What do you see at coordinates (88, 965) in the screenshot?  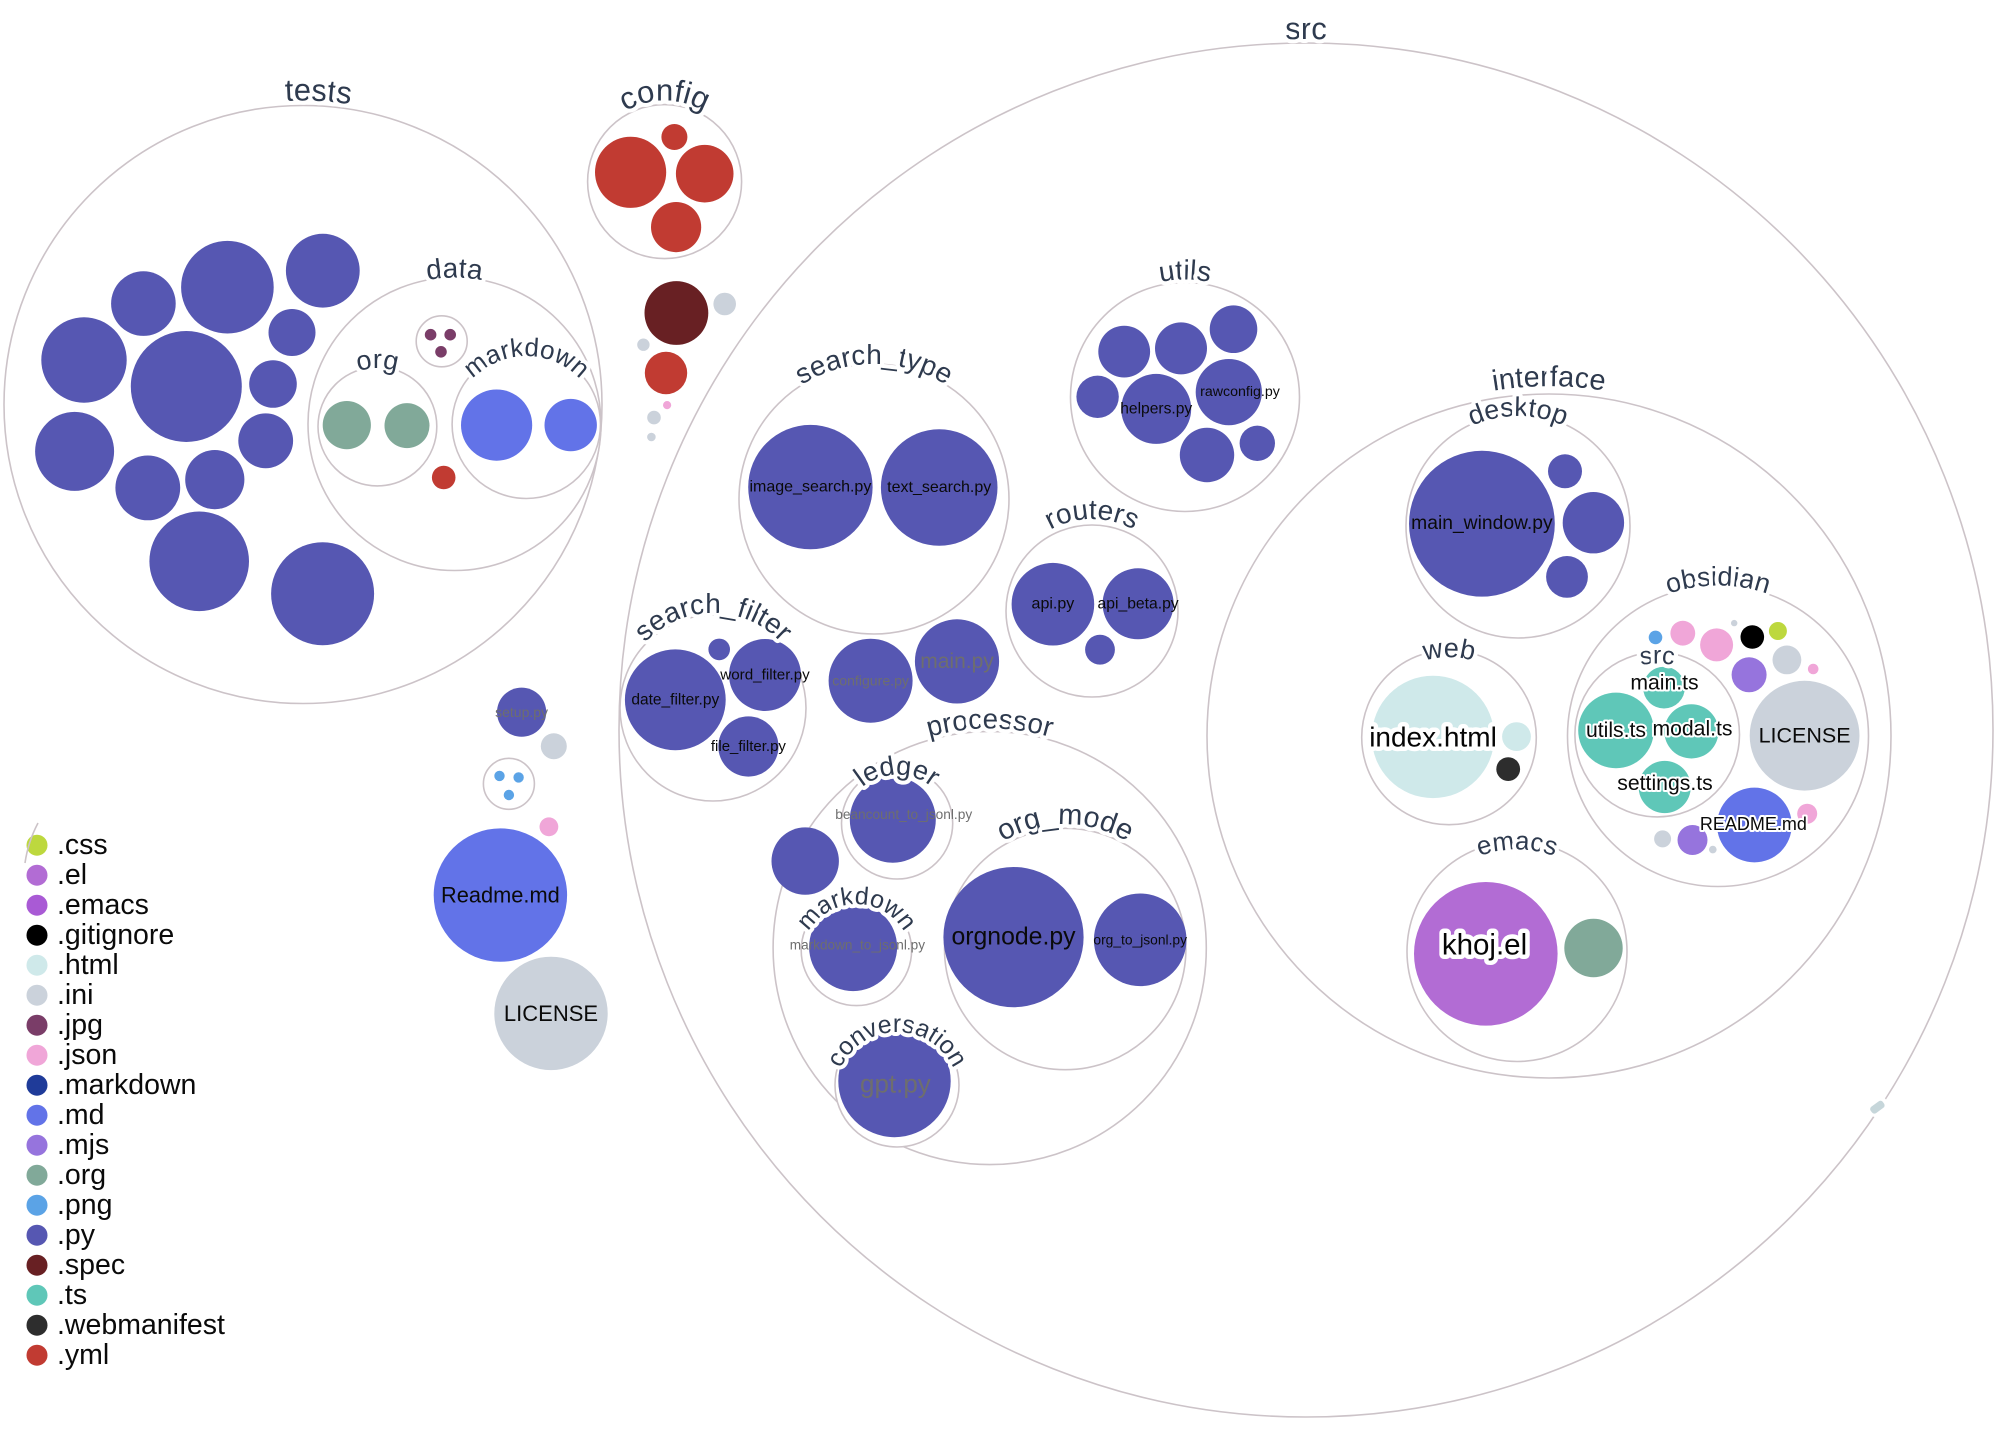 I see `svg-text: .html` at bounding box center [88, 965].